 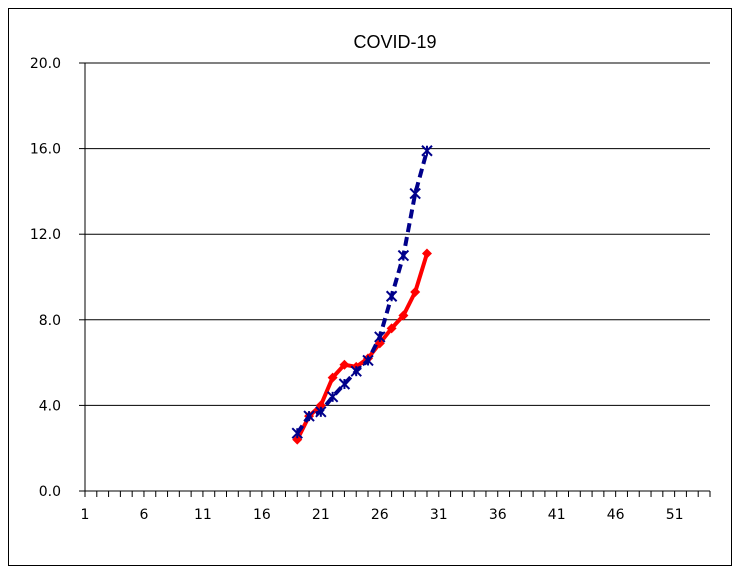 I want to click on y-tick-label: 4.0, so click(x=50, y=406).